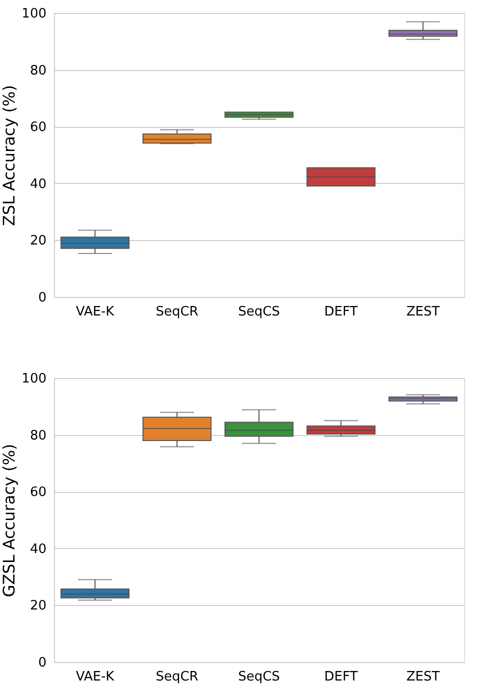 The height and width of the screenshot is (694, 480). I want to click on y-axis-title: GZSL Accuracy (%), so click(9, 521).